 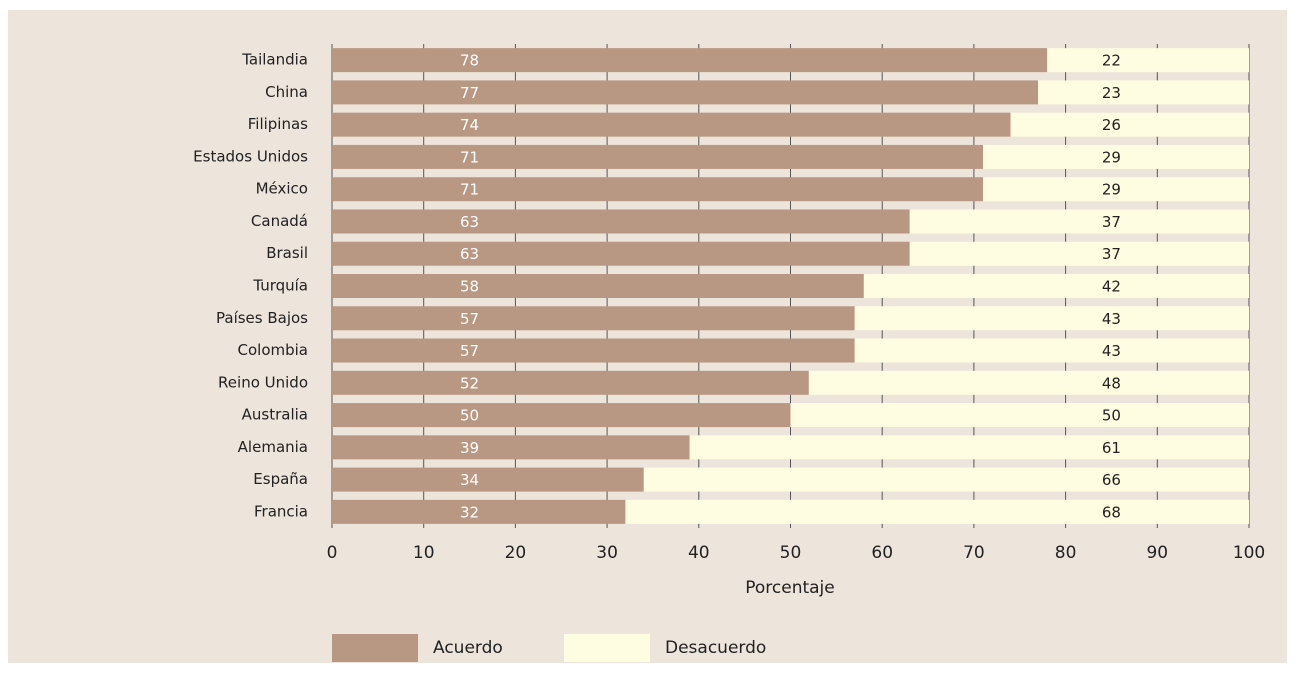 I want to click on data-label: 78, so click(x=469, y=61).